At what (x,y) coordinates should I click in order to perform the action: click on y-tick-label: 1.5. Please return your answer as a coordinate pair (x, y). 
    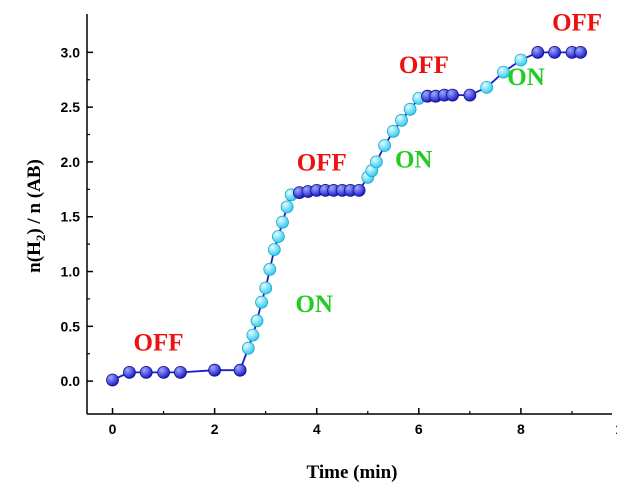
    Looking at the image, I should click on (71, 217).